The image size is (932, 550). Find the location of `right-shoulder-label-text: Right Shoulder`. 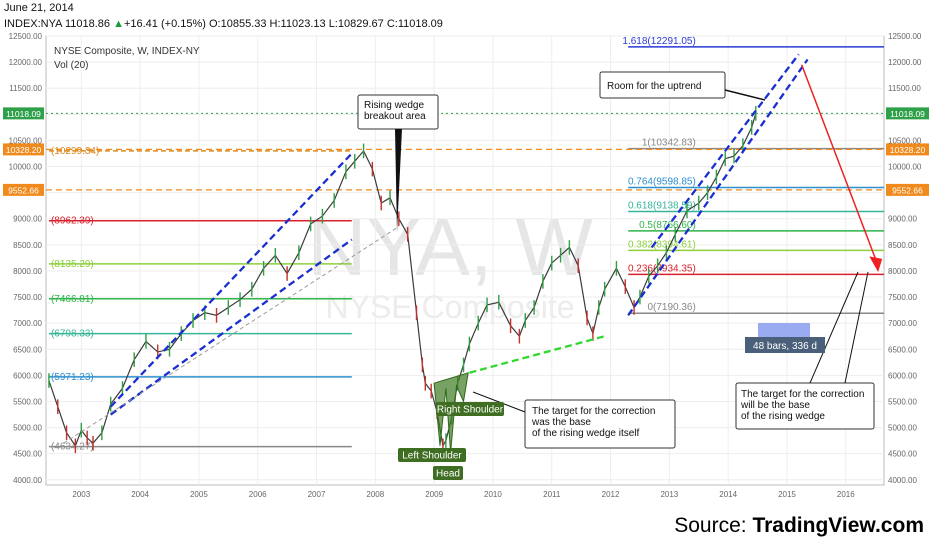

right-shoulder-label-text: Right Shoulder is located at coordinates (470, 410).